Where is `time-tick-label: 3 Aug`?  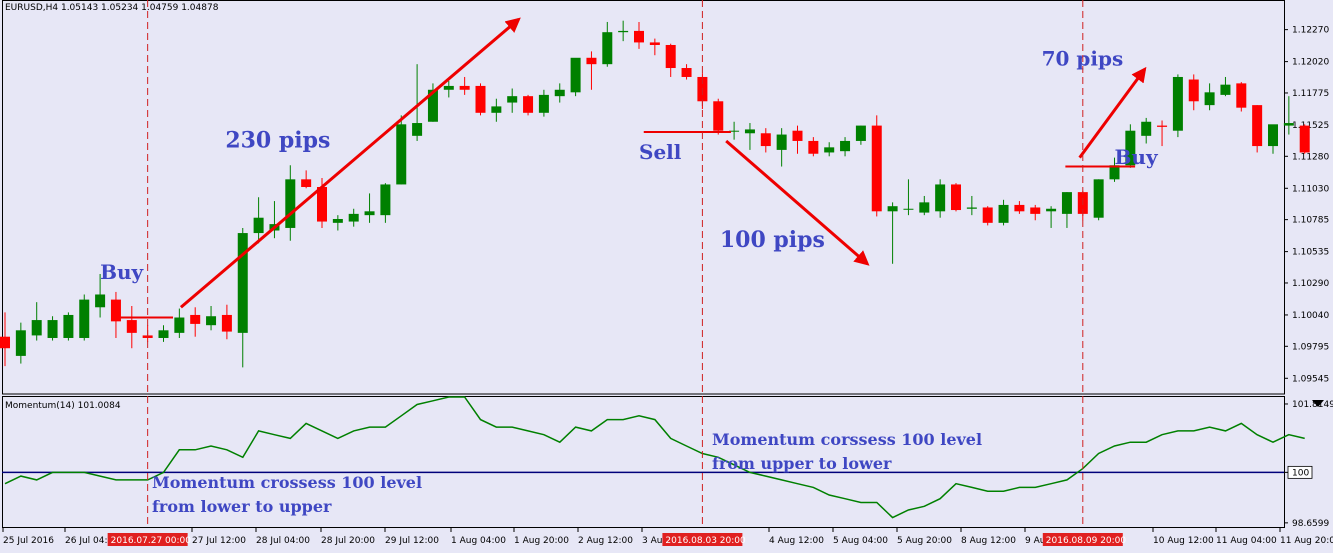
time-tick-label: 3 Aug is located at coordinates (655, 541).